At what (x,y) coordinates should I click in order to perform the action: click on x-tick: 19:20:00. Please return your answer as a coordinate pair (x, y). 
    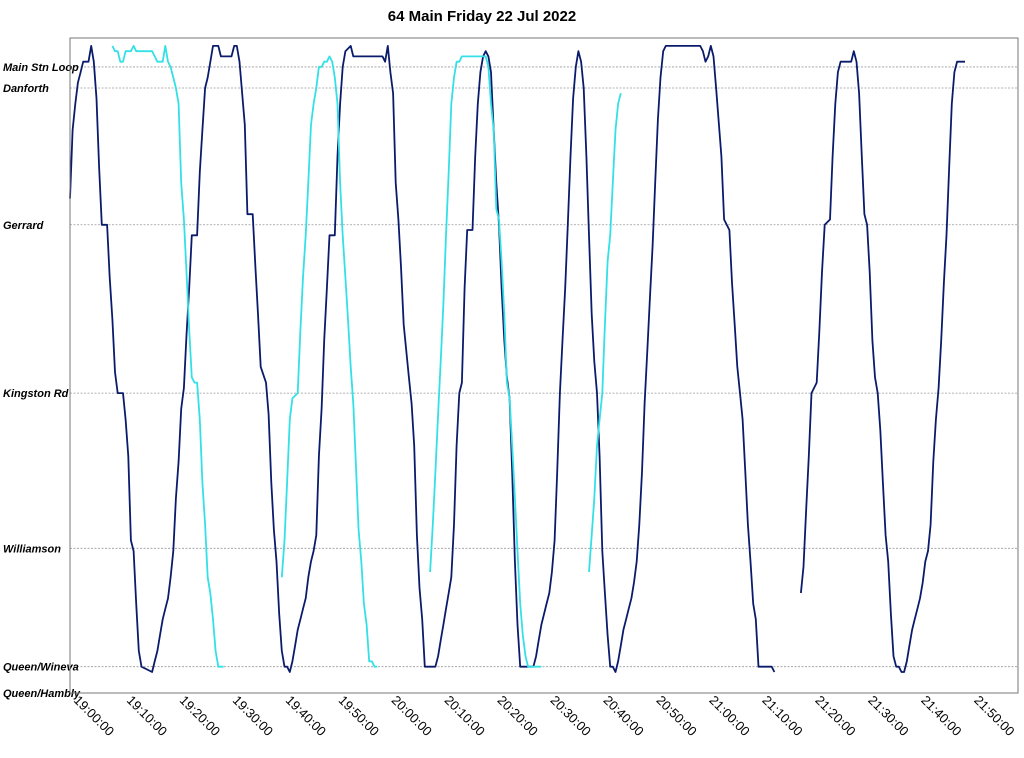
    Looking at the image, I should click on (200, 716).